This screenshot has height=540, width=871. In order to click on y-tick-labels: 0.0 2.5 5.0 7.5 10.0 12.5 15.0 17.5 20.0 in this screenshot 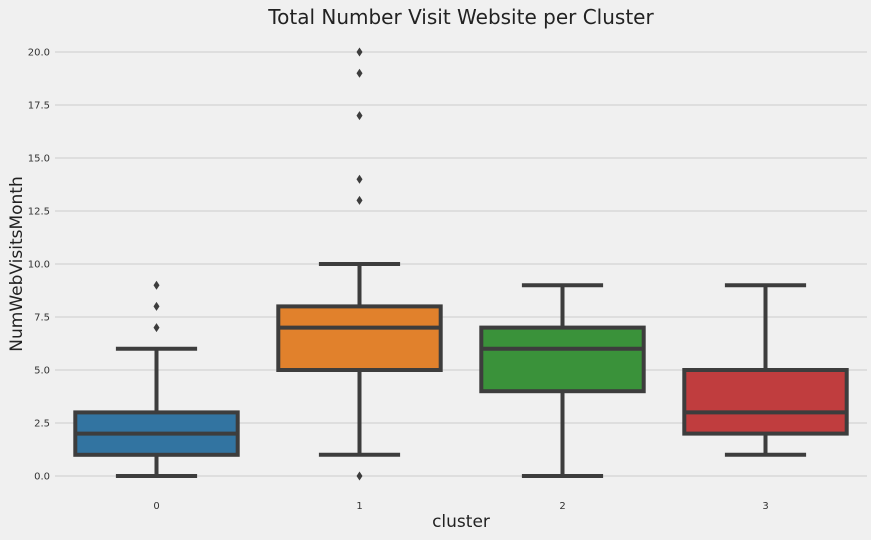, I will do `click(39, 265)`.